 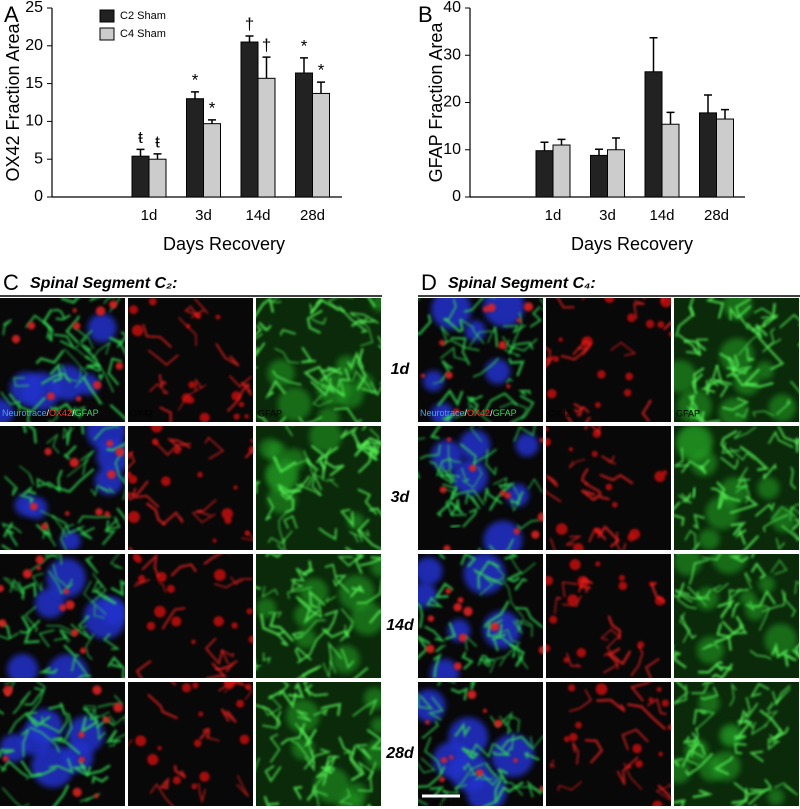 I want to click on channel-label: OX42, so click(x=559, y=413).